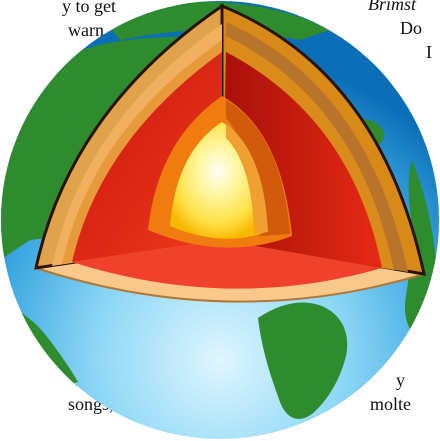 This screenshot has height=441, width=440. What do you see at coordinates (411, 28) in the screenshot?
I see `text-fragment: Do` at bounding box center [411, 28].